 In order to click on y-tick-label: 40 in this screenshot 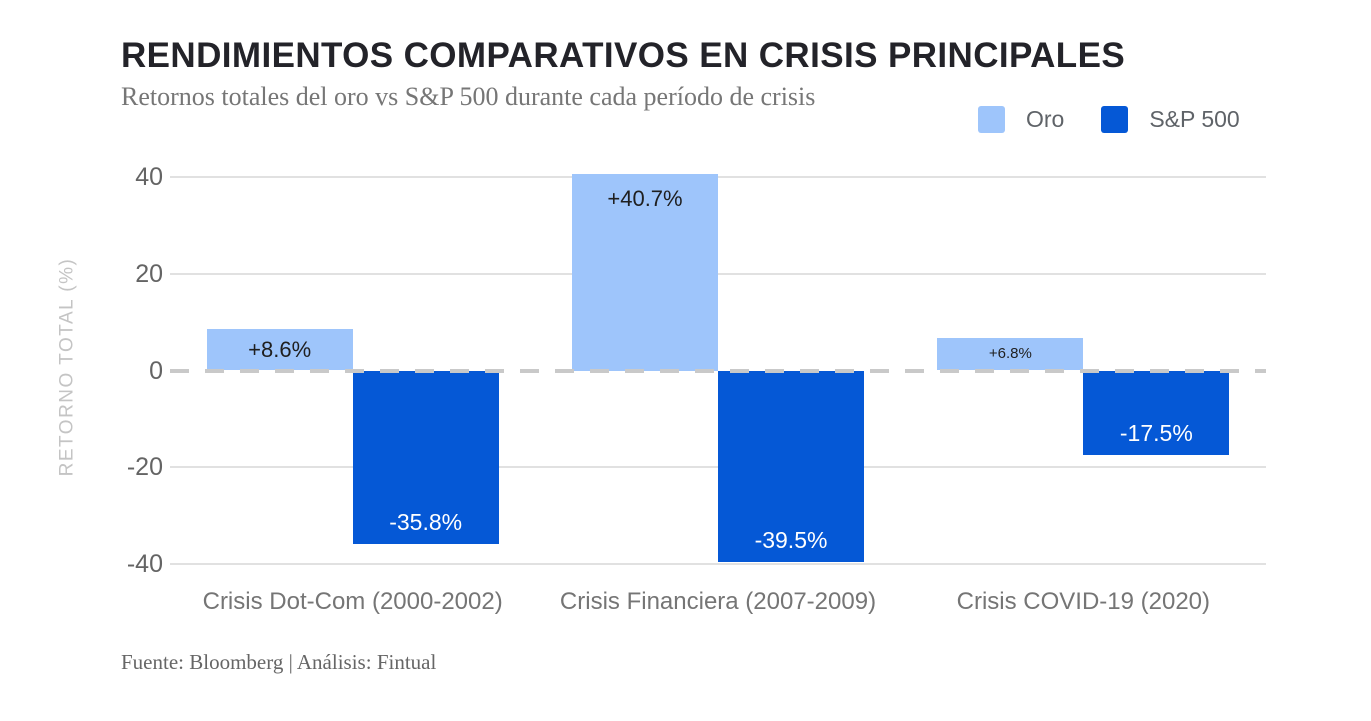, I will do `click(149, 177)`.